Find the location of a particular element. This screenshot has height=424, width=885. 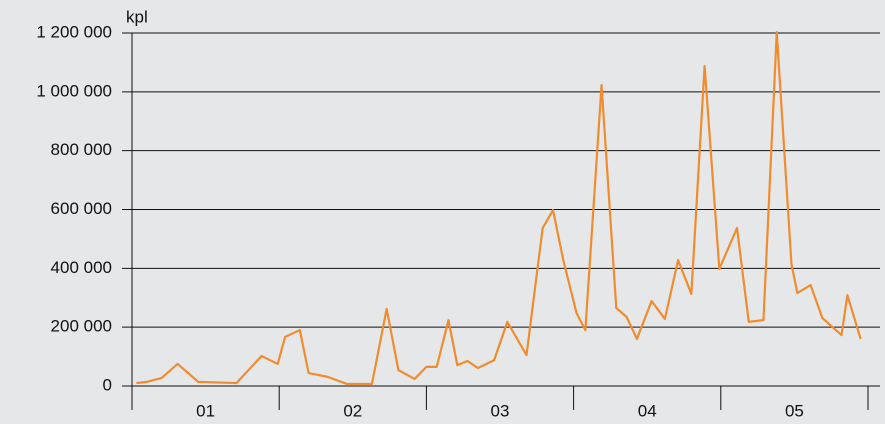

x-tick-label: 03 is located at coordinates (500, 410).